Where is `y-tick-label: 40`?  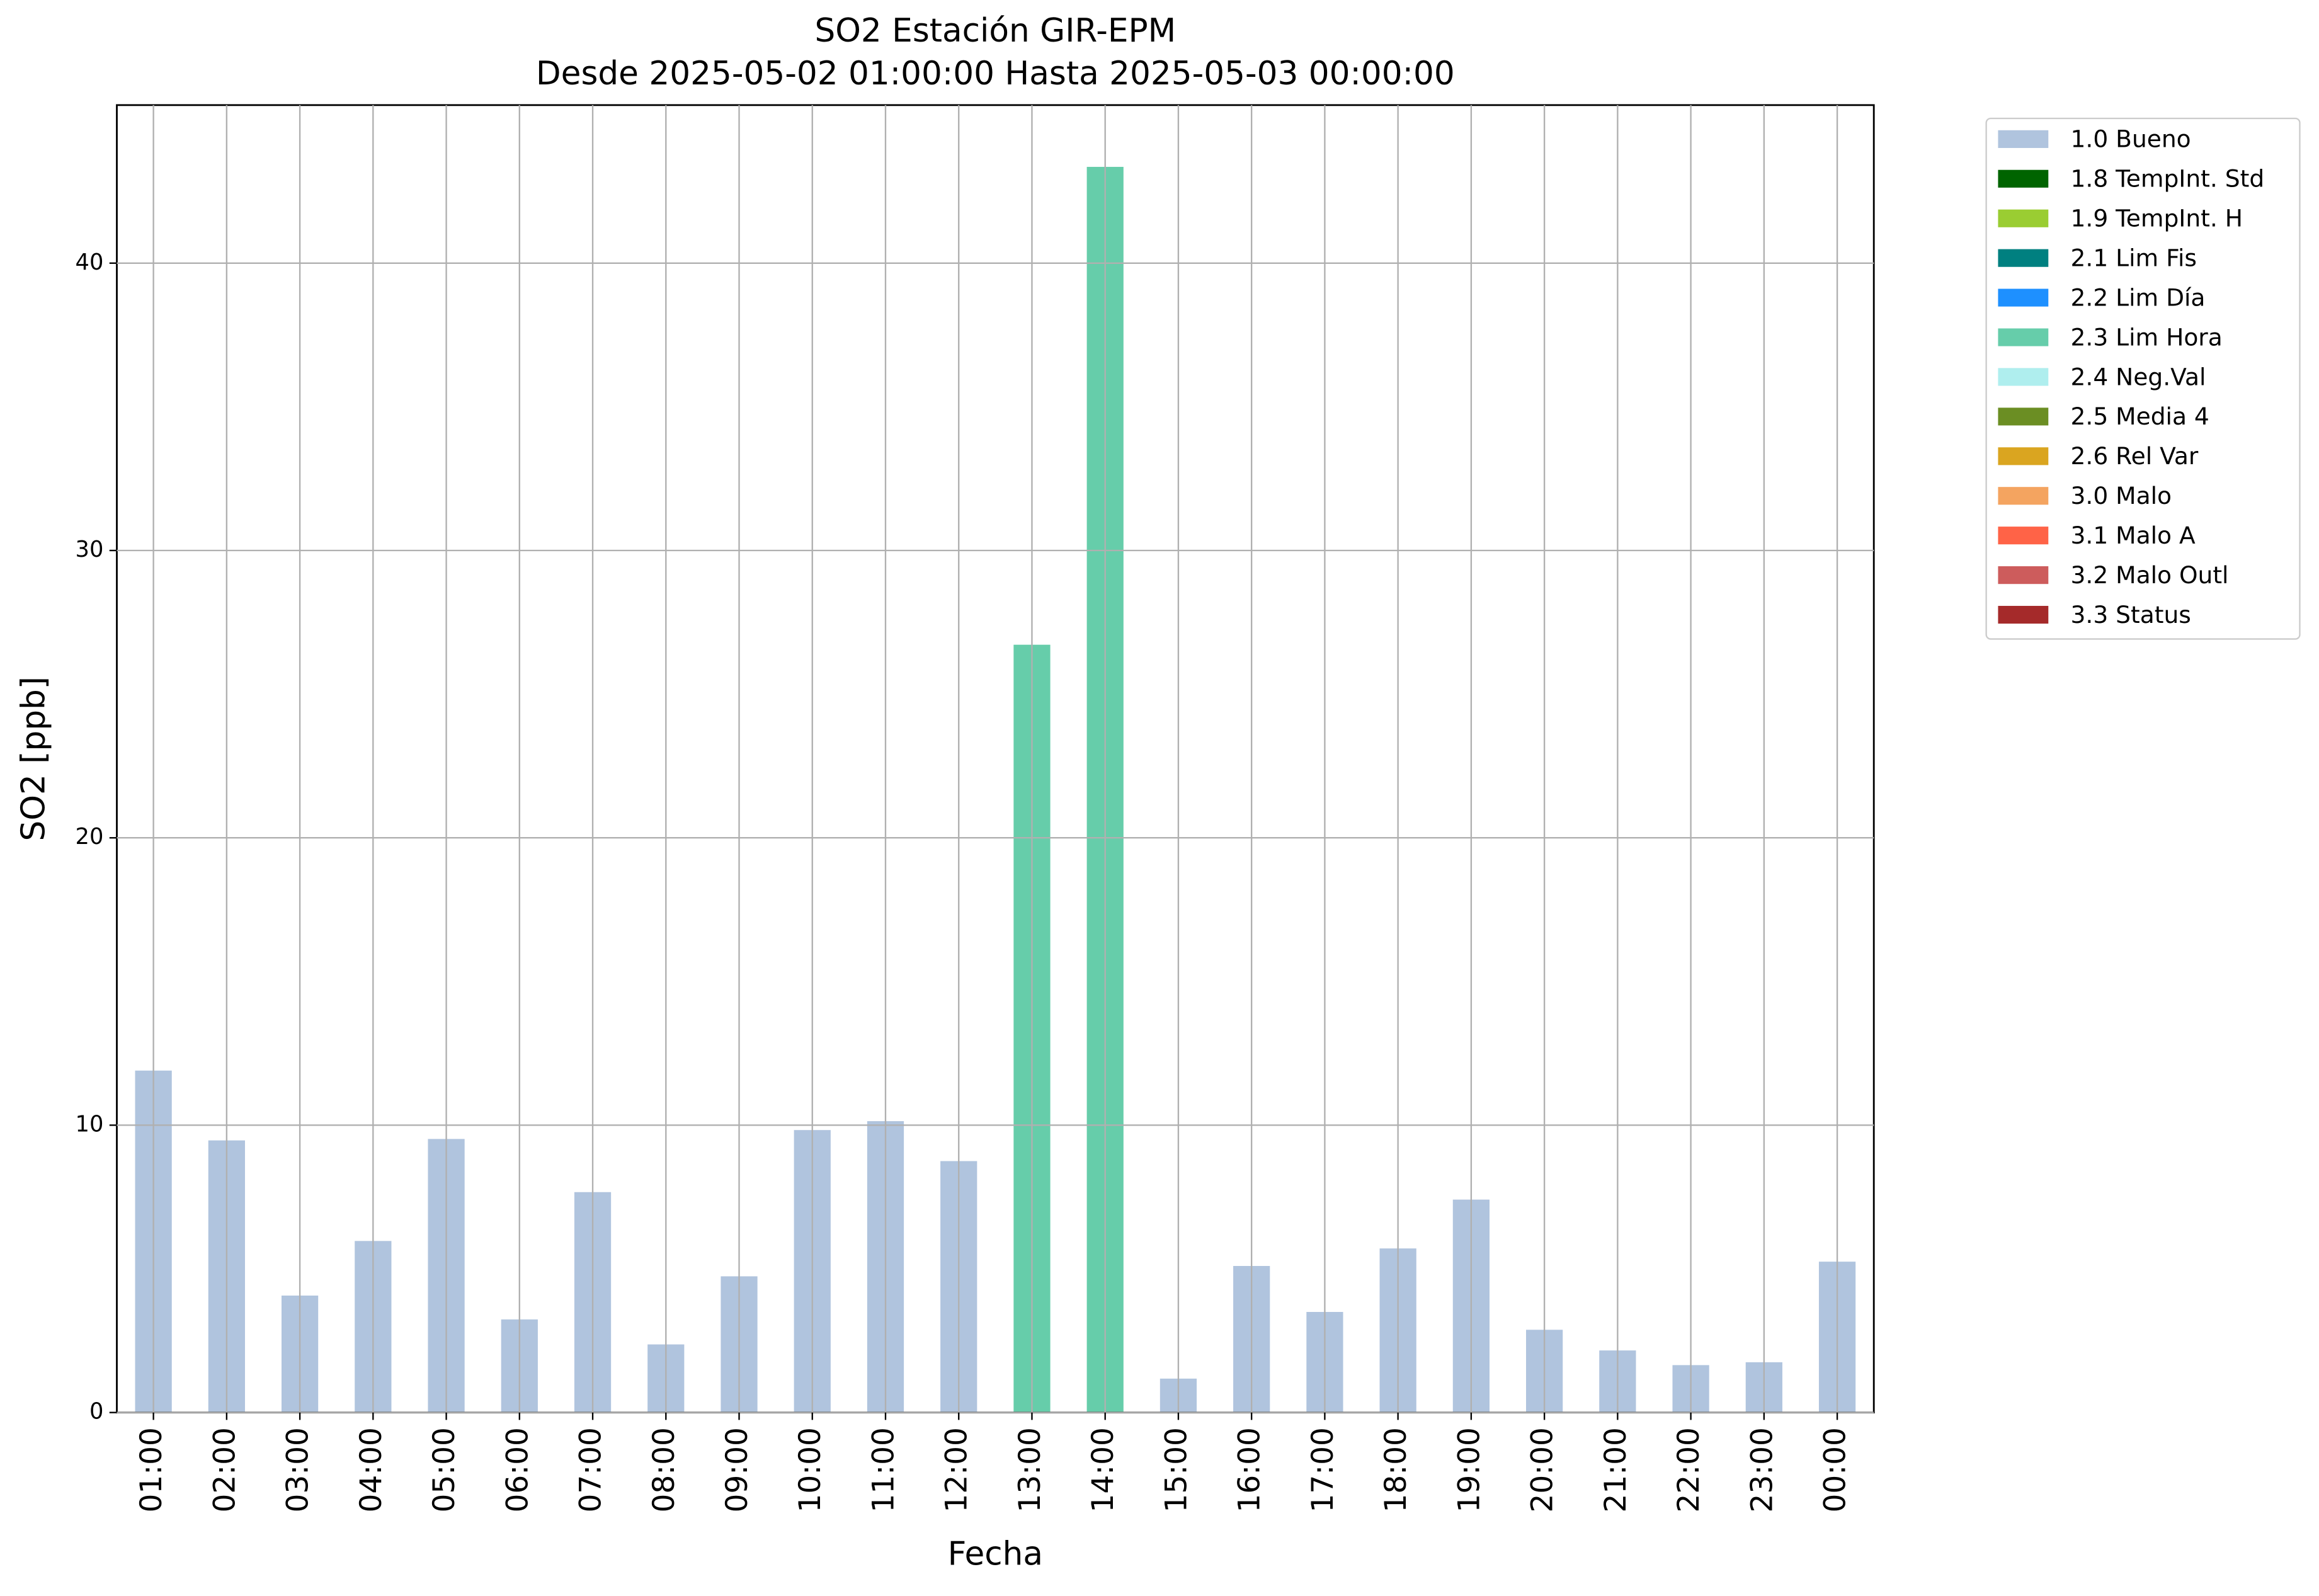
y-tick-label: 40 is located at coordinates (90, 262).